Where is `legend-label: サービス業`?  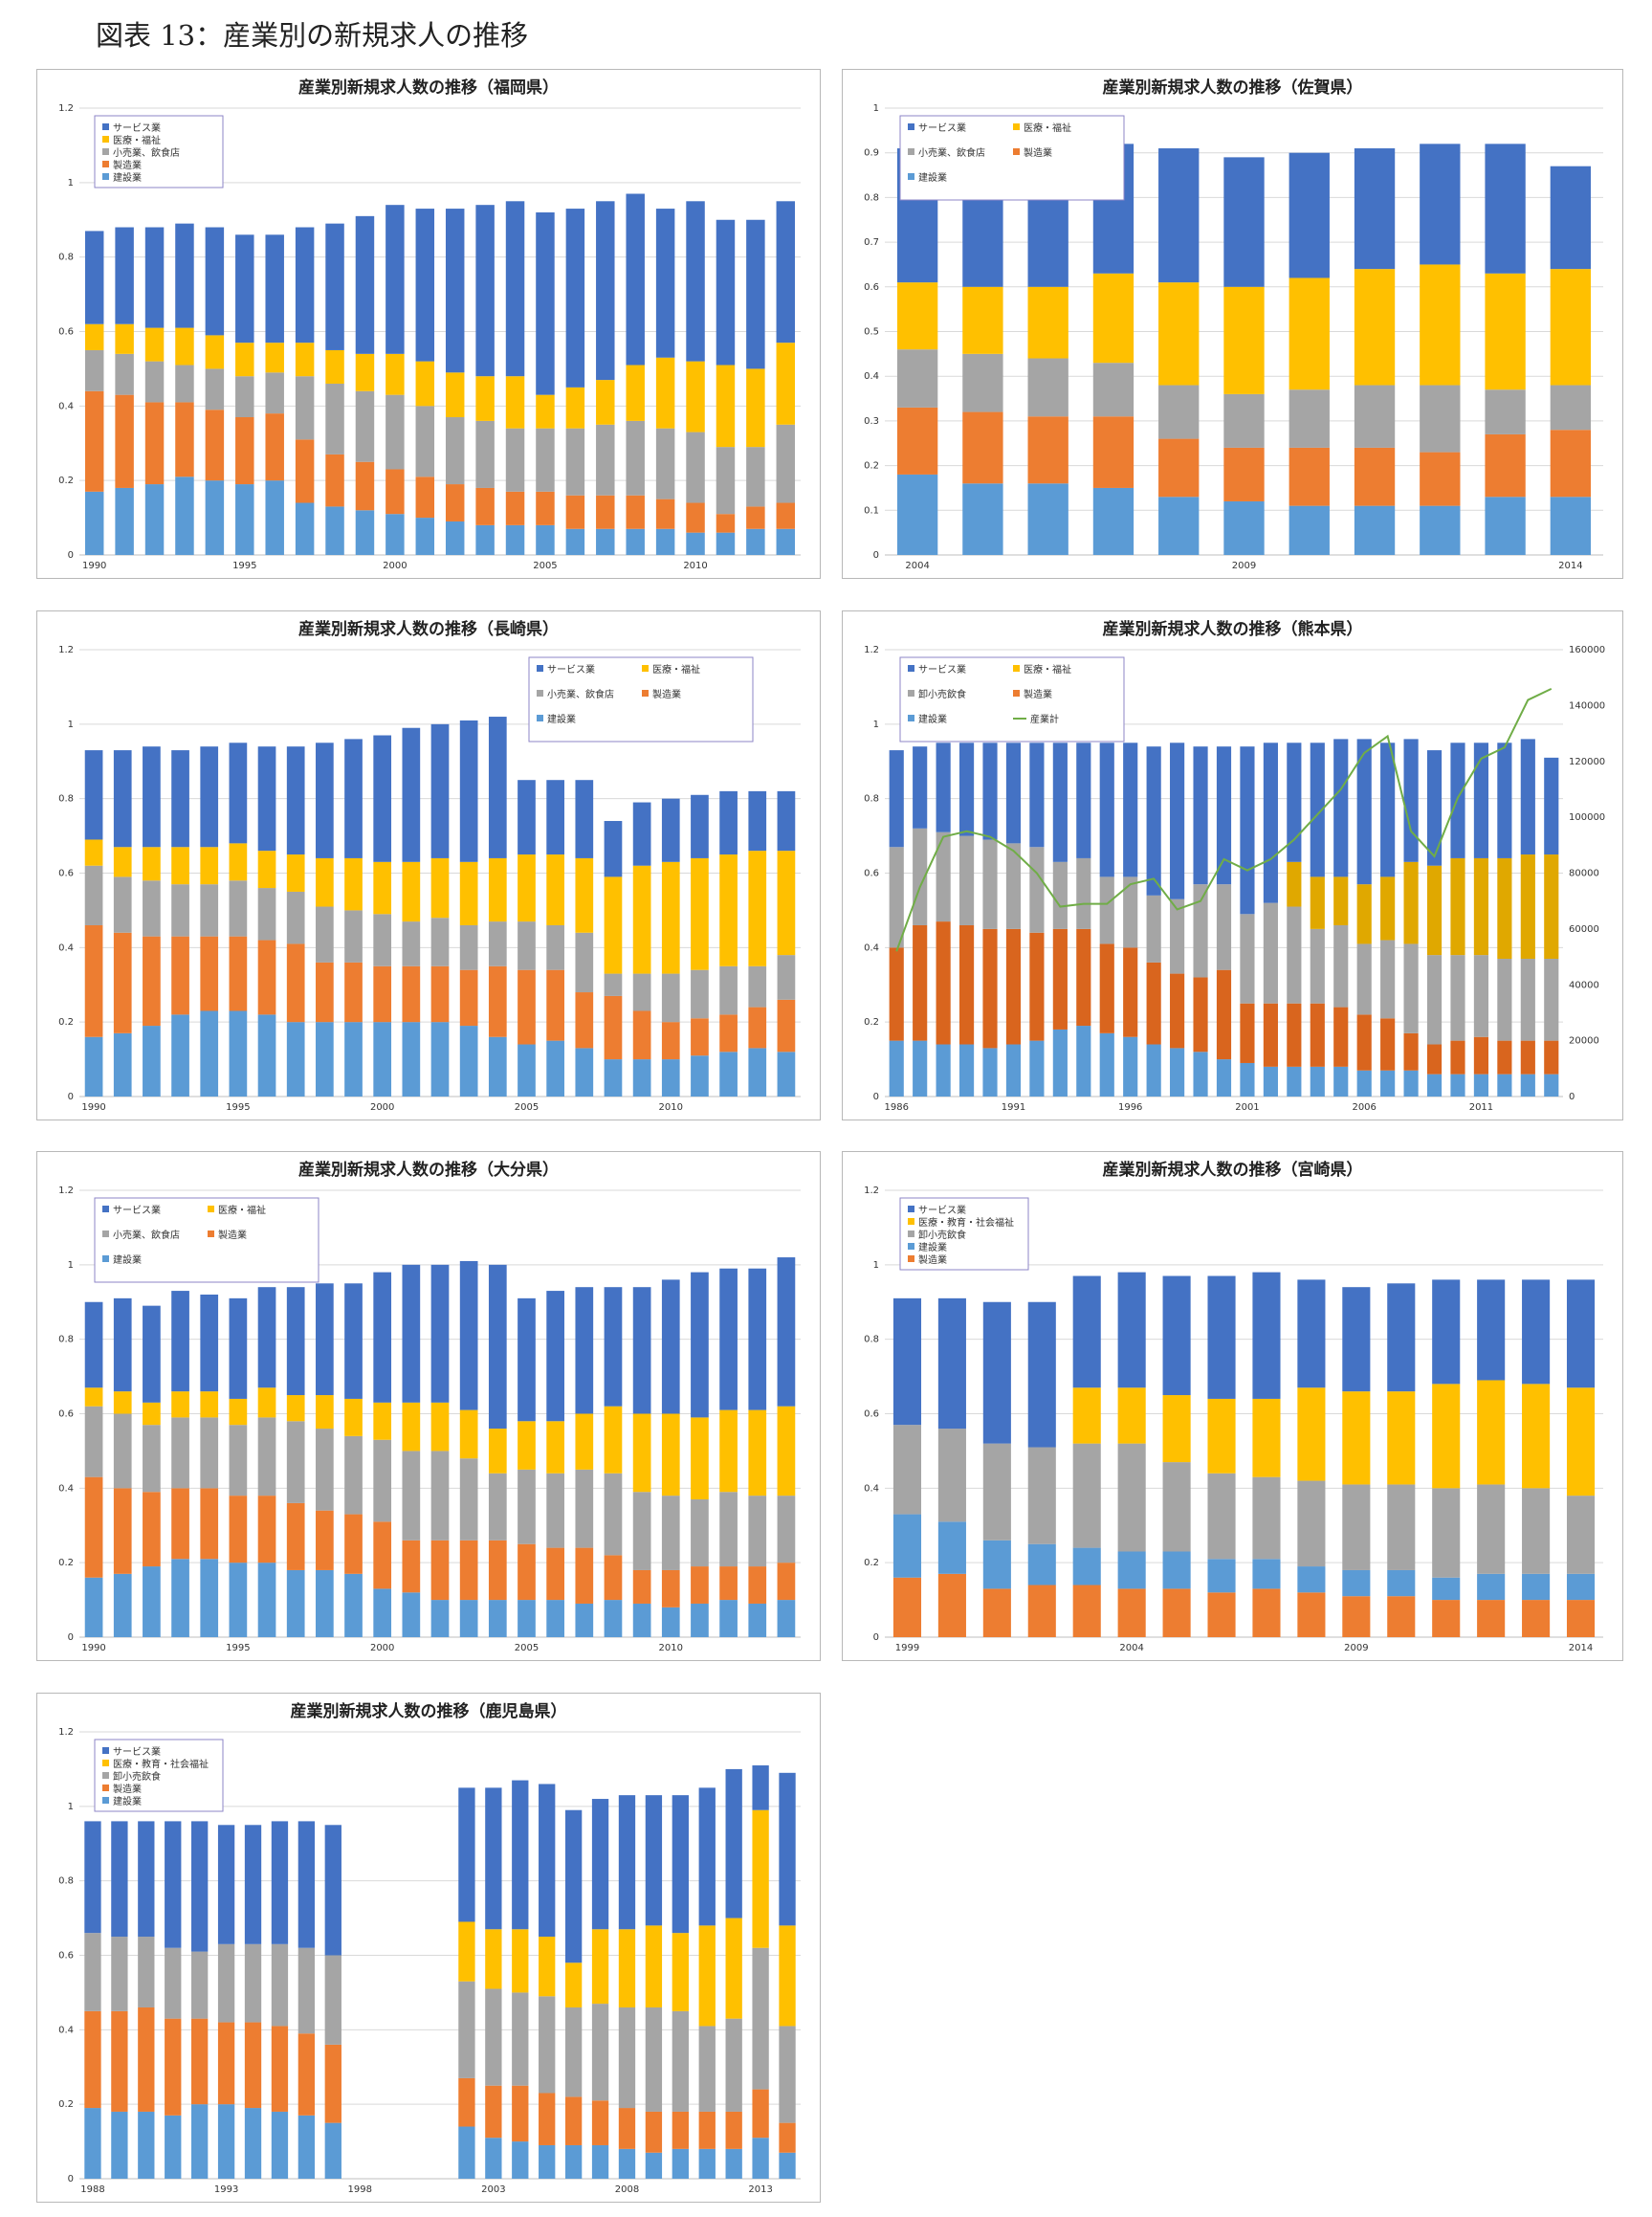 legend-label: サービス業 is located at coordinates (942, 669).